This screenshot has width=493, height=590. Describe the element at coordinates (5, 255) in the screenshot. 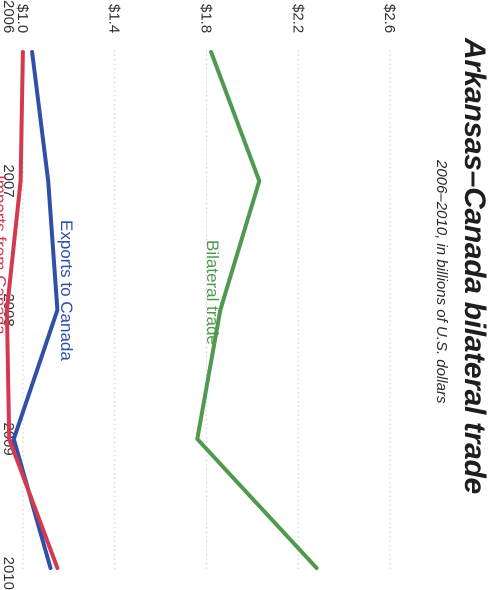

I see `series-label-2: Imports from Canada` at that location.